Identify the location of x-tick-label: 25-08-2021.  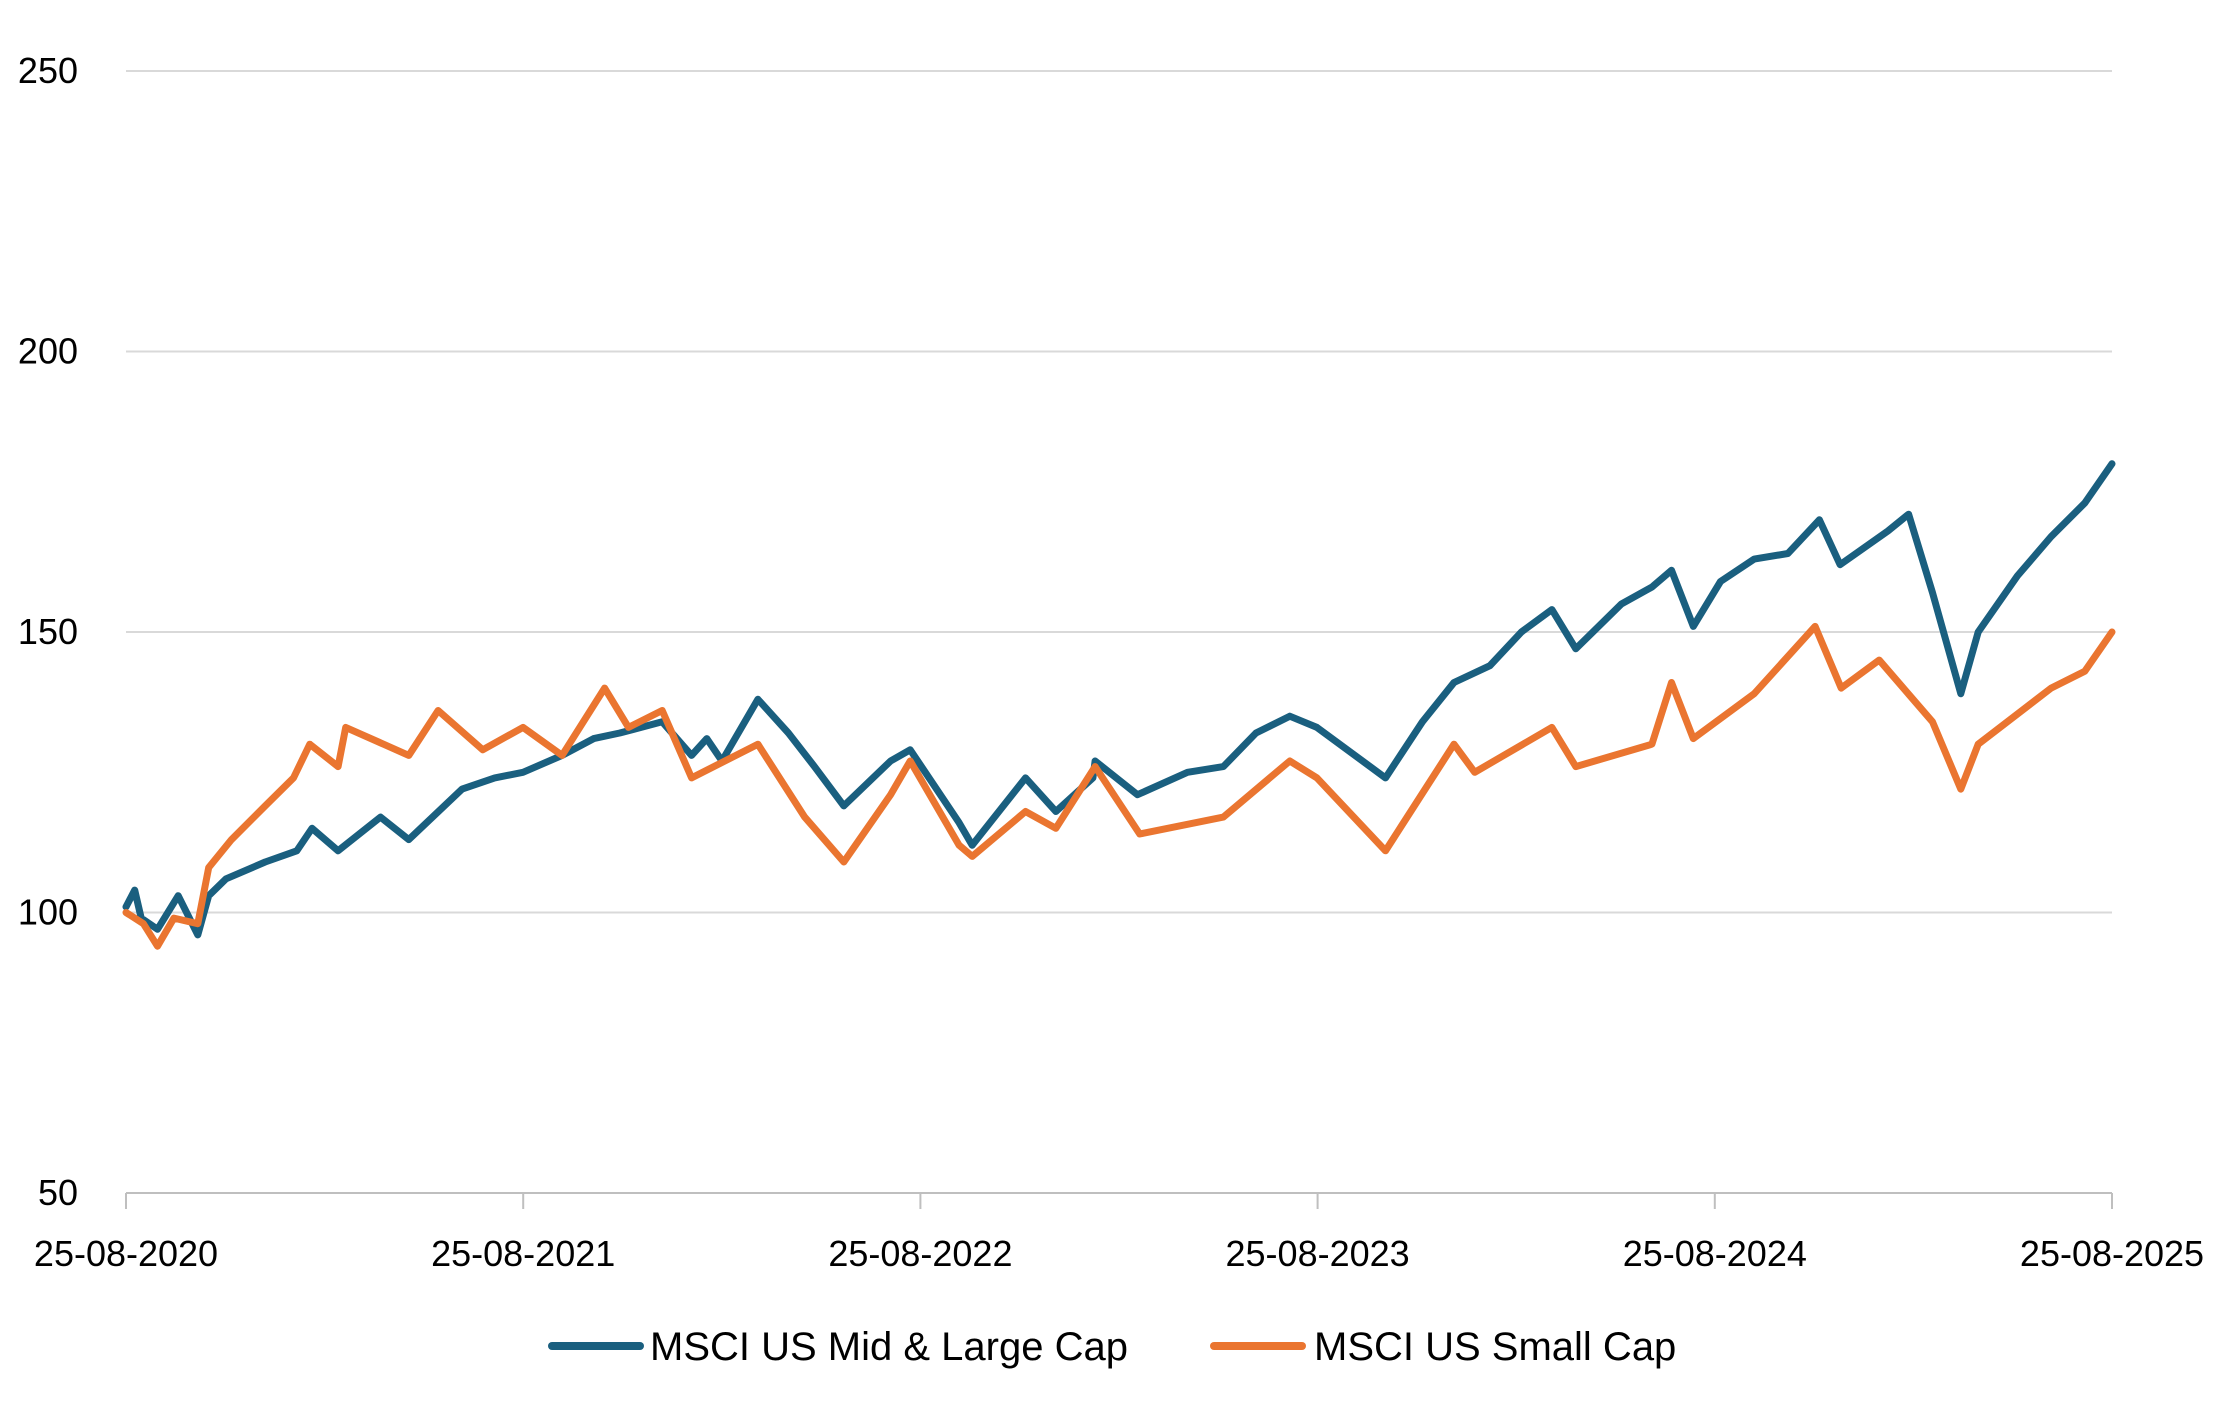
(523, 1253).